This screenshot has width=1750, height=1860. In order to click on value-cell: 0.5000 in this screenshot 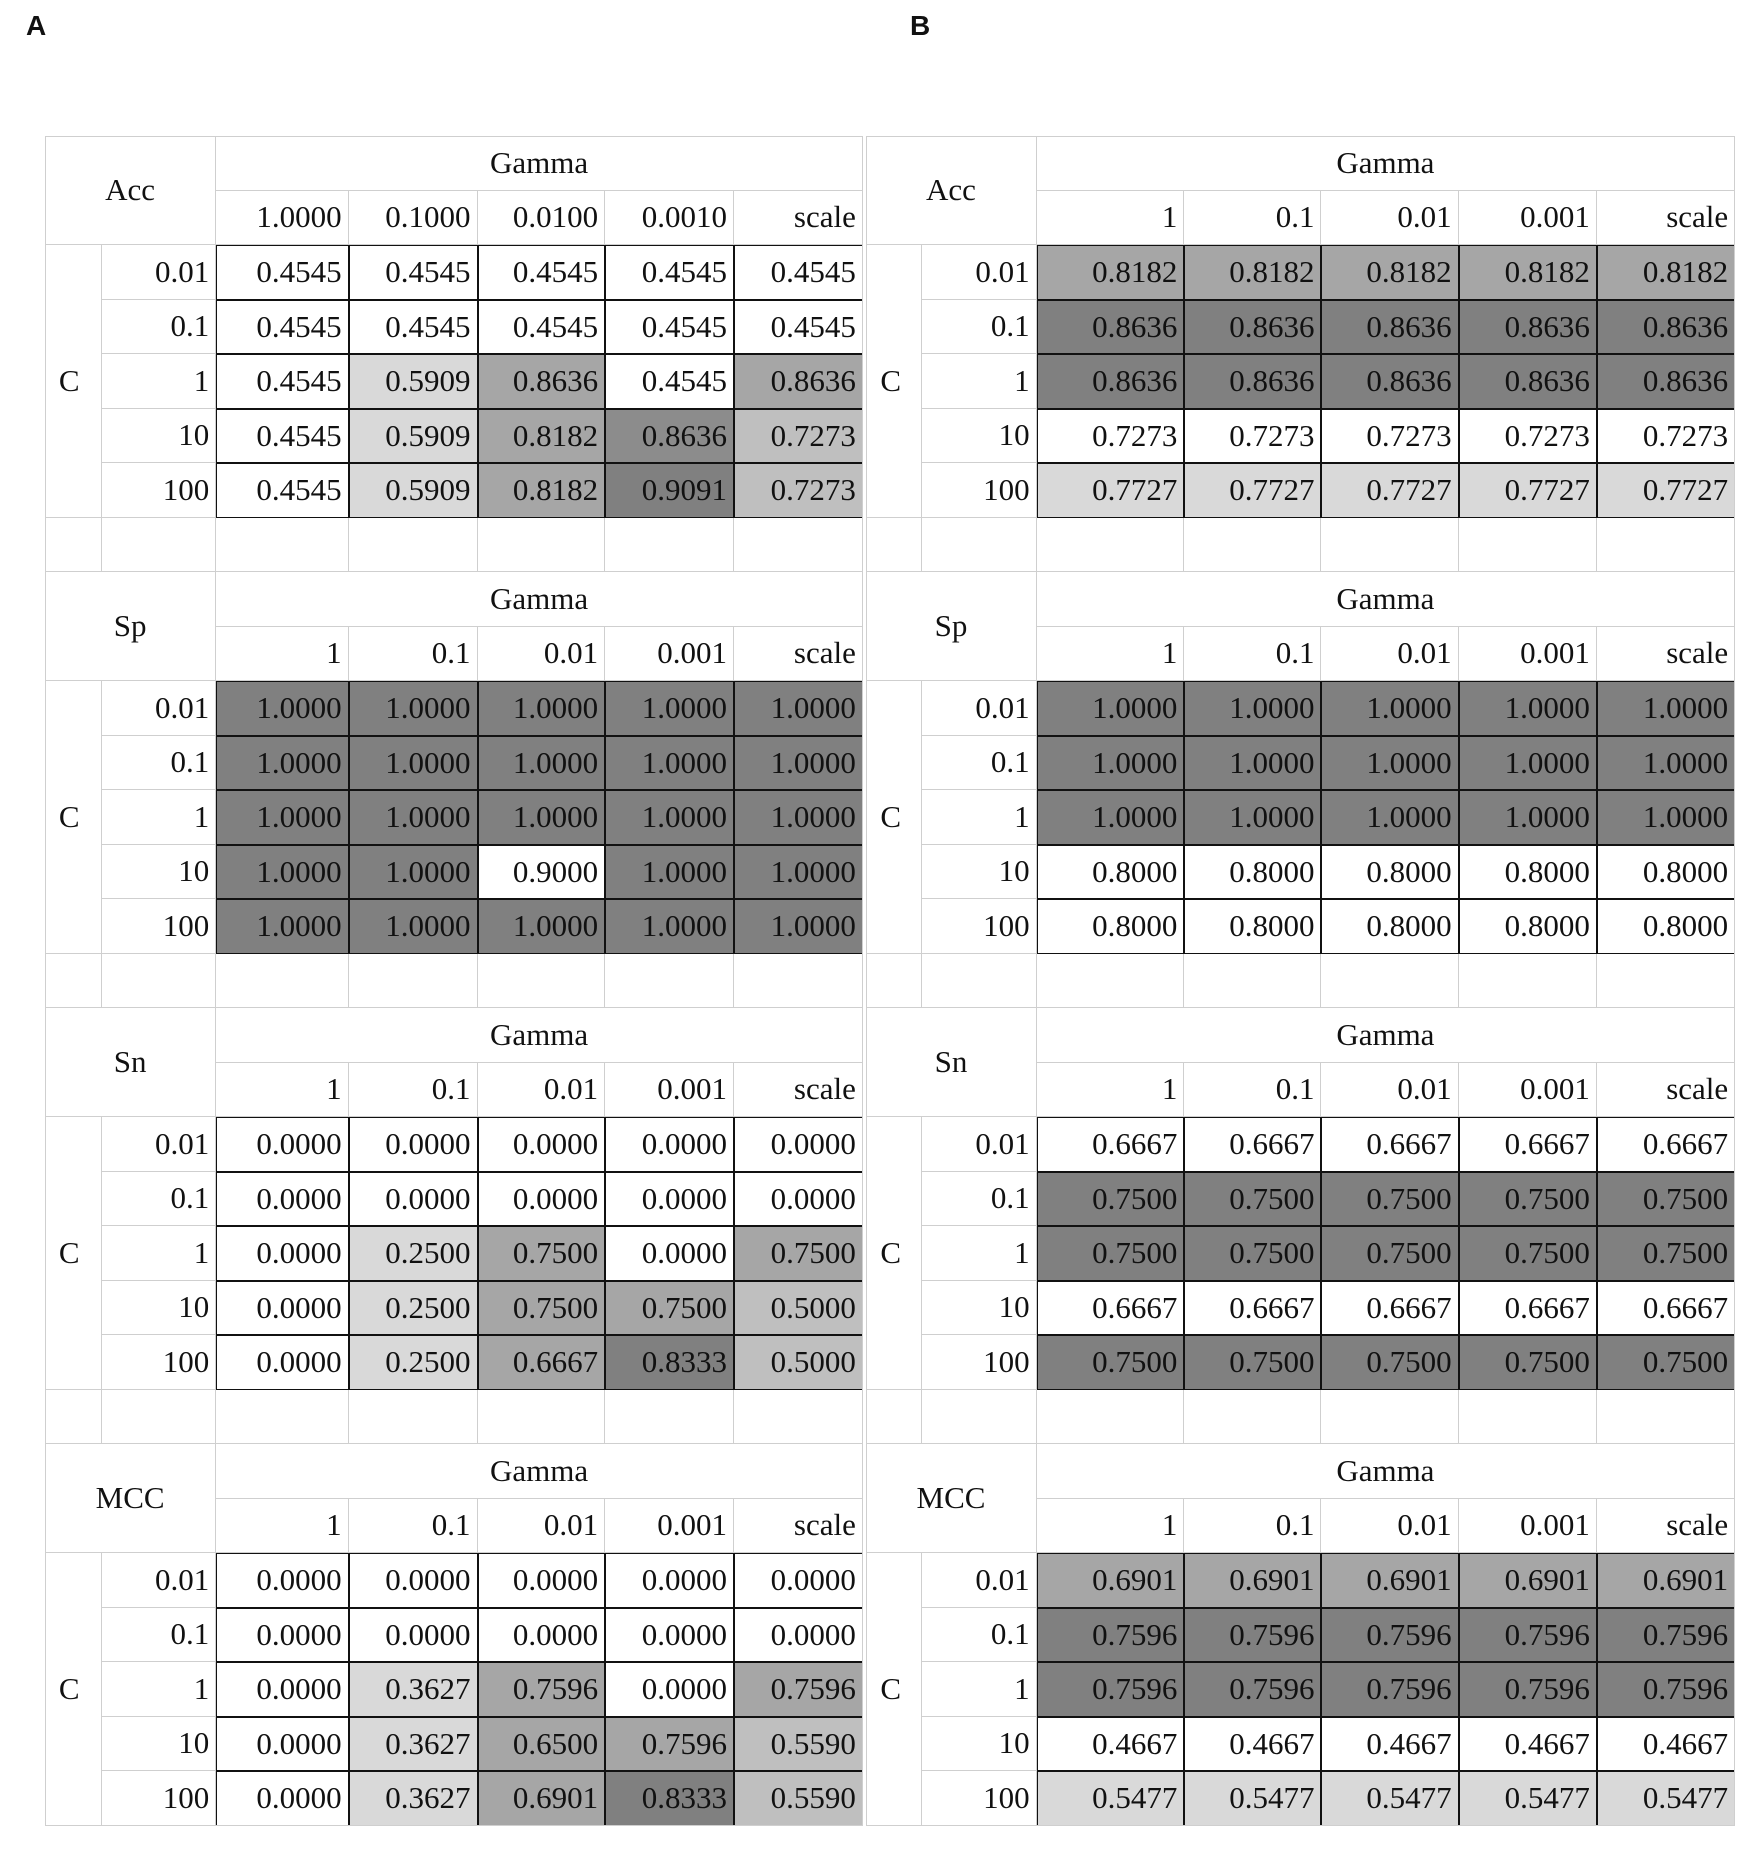, I will do `click(798, 1362)`.